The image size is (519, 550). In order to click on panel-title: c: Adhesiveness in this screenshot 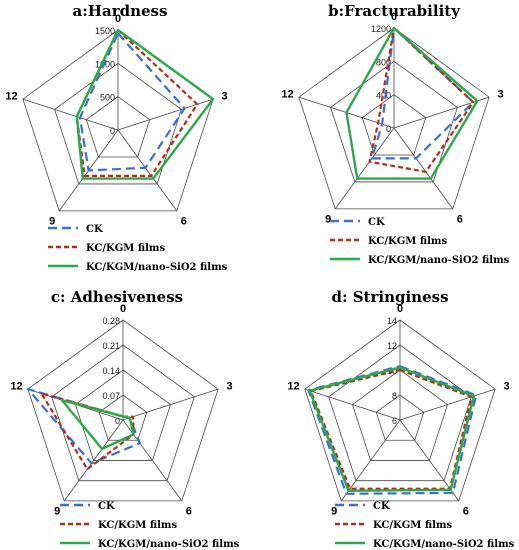, I will do `click(117, 297)`.